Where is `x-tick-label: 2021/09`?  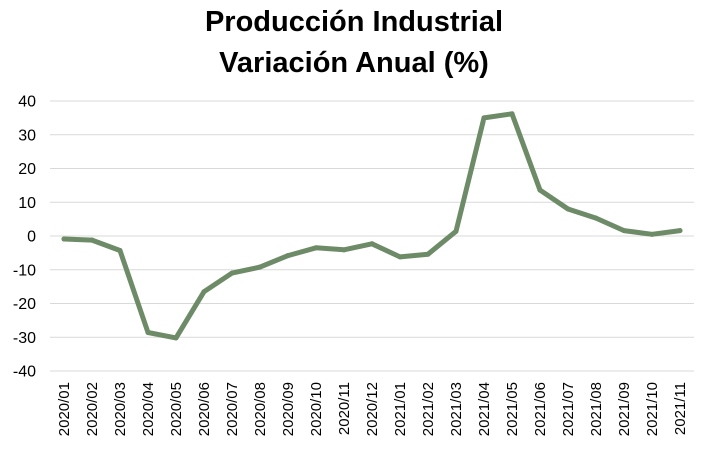
x-tick-label: 2021/09 is located at coordinates (624, 409).